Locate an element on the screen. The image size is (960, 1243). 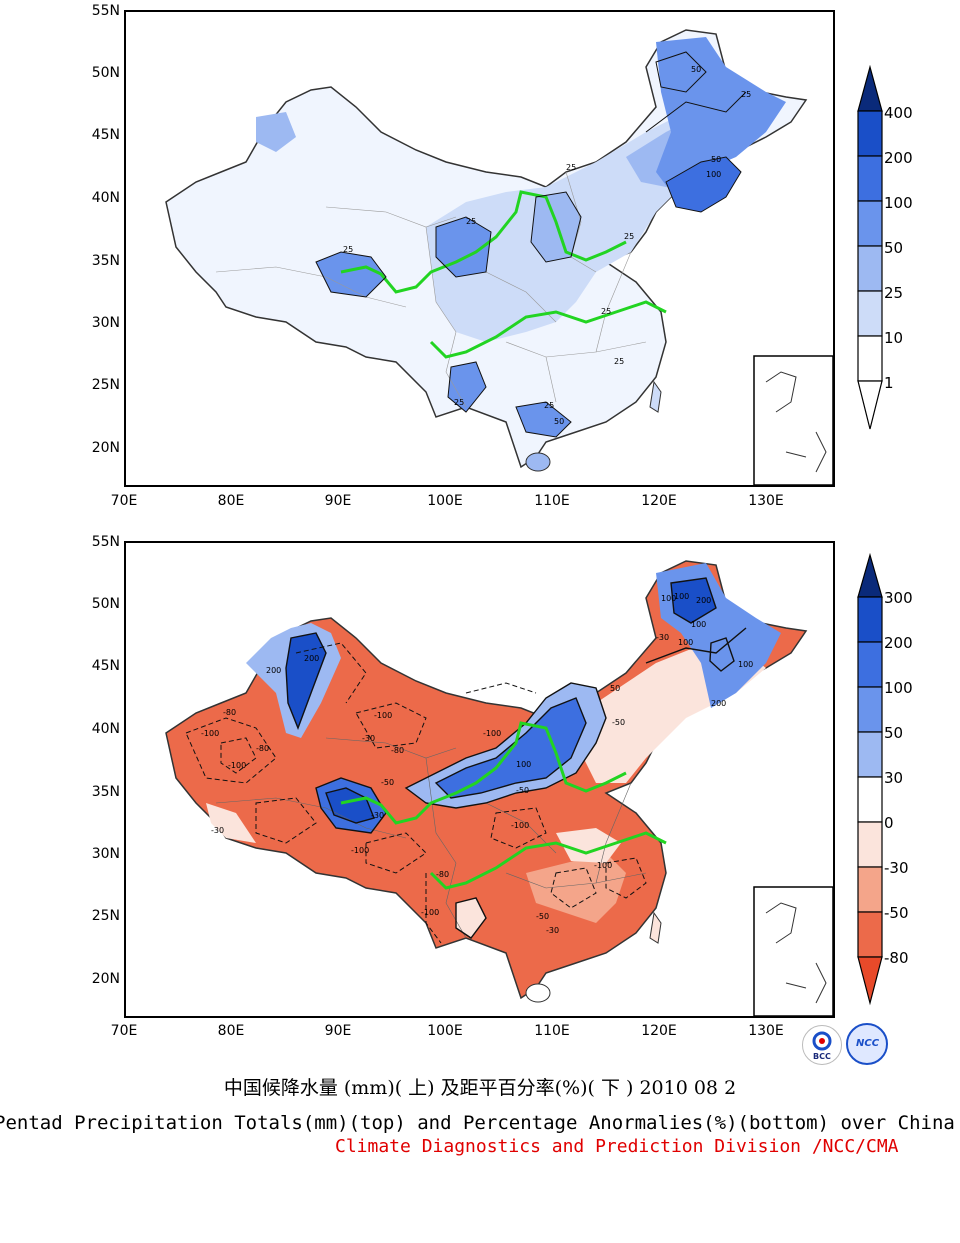
bottom-colorbar is located at coordinates (870, 779).